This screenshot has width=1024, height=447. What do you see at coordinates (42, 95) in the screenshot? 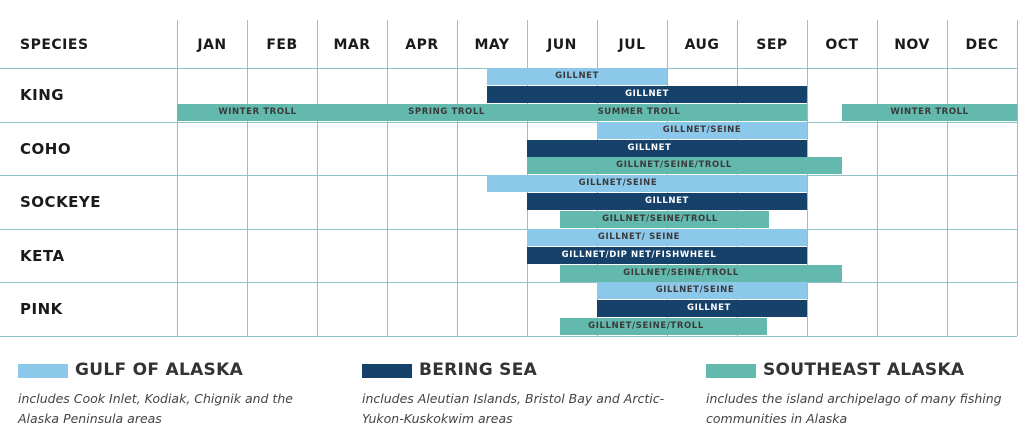
I see `species-label: KING` at bounding box center [42, 95].